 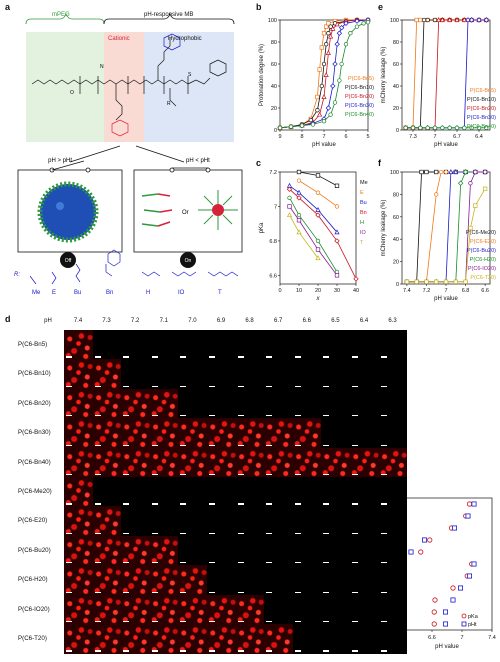 I want to click on x-axis-label: pH value, so click(x=446, y=145).